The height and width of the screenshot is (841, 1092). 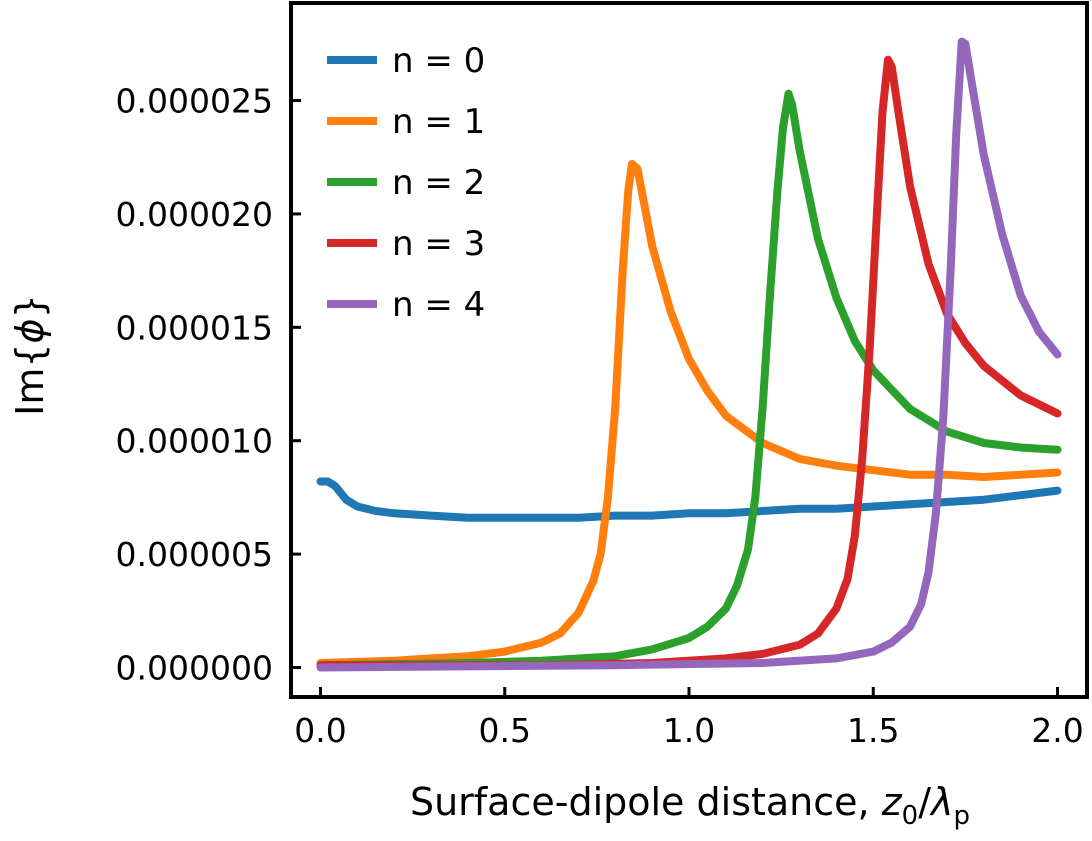 What do you see at coordinates (689, 499) in the screenshot?
I see `series-line-n0` at bounding box center [689, 499].